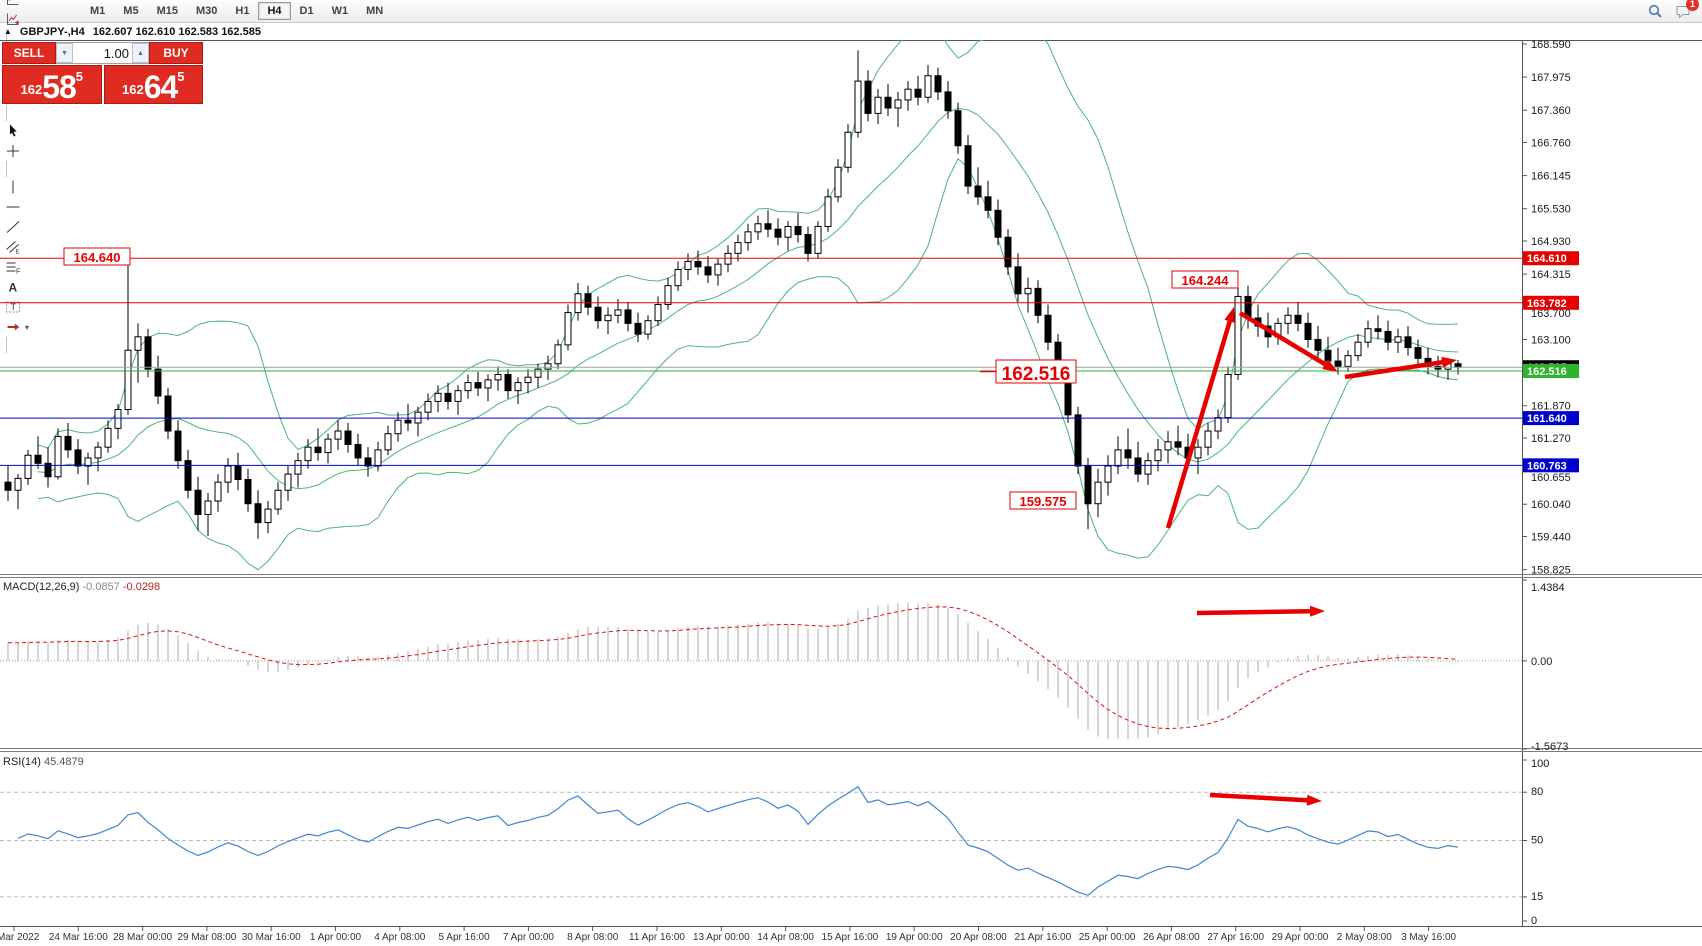  Describe the element at coordinates (59, 86) in the screenshot. I see `sell-price-pips: 58` at that location.